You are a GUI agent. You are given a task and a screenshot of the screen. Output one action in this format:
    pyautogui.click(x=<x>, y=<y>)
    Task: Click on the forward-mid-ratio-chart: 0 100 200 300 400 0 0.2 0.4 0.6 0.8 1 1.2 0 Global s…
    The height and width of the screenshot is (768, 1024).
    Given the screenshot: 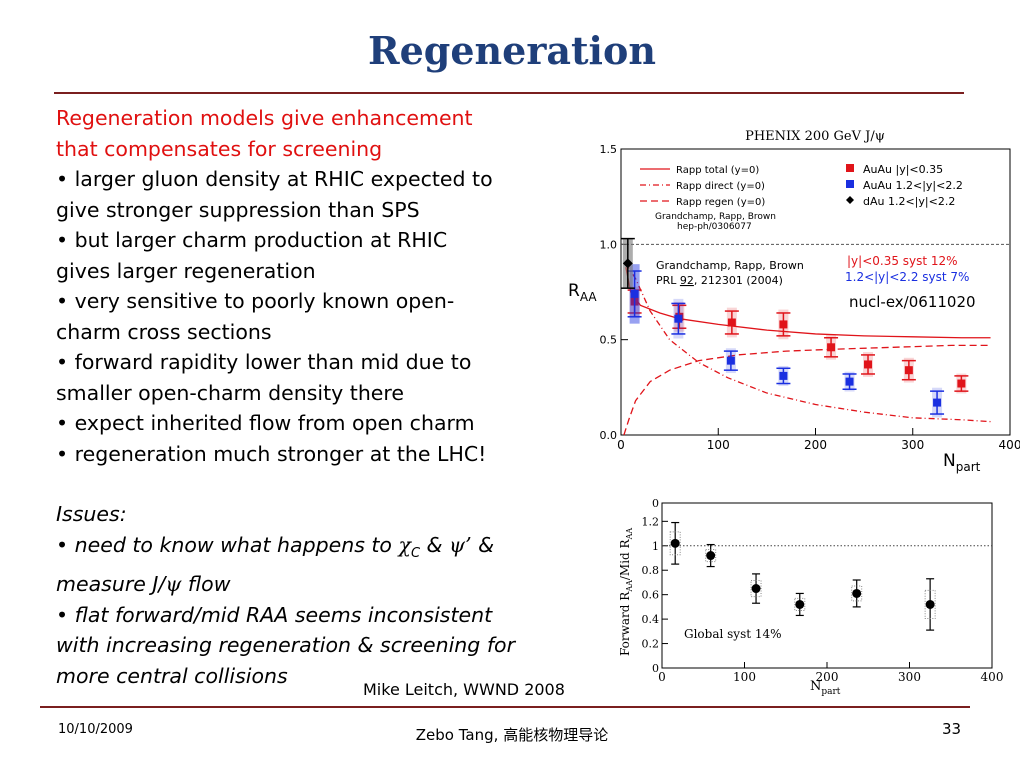 What is the action you would take?
    pyautogui.click(x=811, y=597)
    